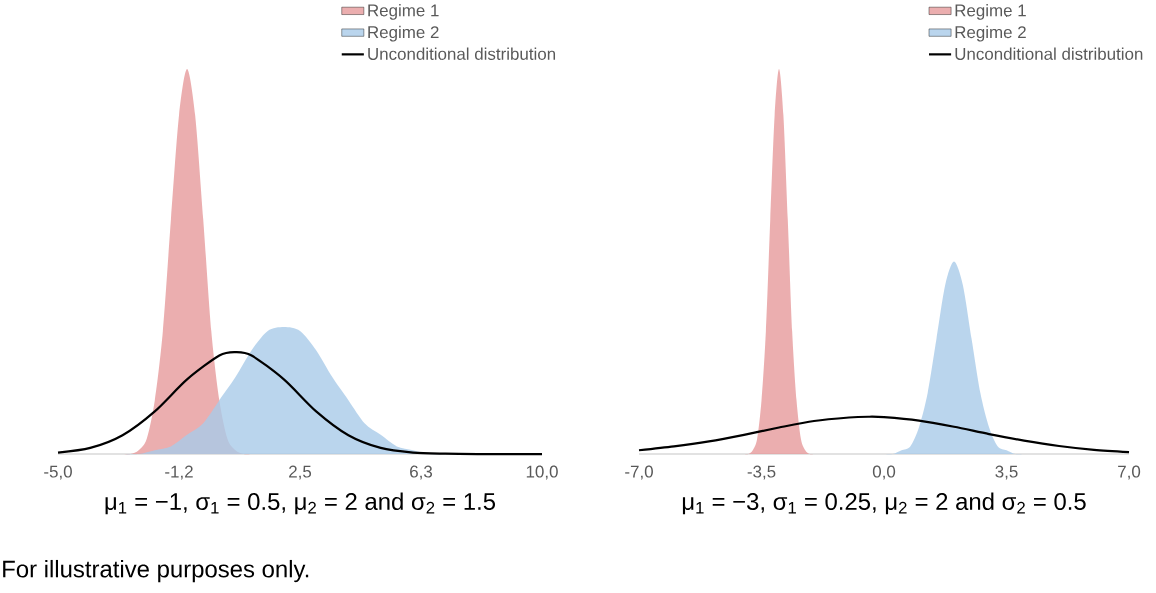 The image size is (1156, 593). Describe the element at coordinates (156, 571) in the screenshot. I see `text: For illustrative purposes only.` at that location.